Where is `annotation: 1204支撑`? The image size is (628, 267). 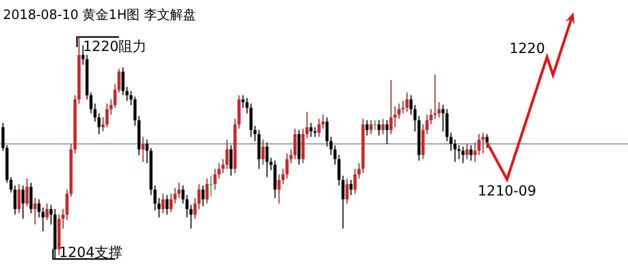 annotation: 1204支撑 is located at coordinates (91, 253).